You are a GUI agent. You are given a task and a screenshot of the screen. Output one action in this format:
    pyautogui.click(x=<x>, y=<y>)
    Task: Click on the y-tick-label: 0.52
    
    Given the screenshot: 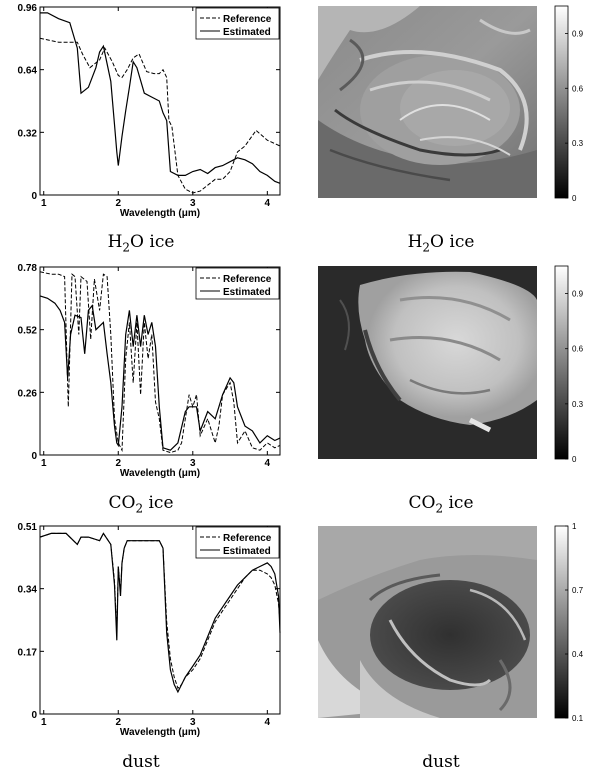 What is the action you would take?
    pyautogui.click(x=28, y=331)
    